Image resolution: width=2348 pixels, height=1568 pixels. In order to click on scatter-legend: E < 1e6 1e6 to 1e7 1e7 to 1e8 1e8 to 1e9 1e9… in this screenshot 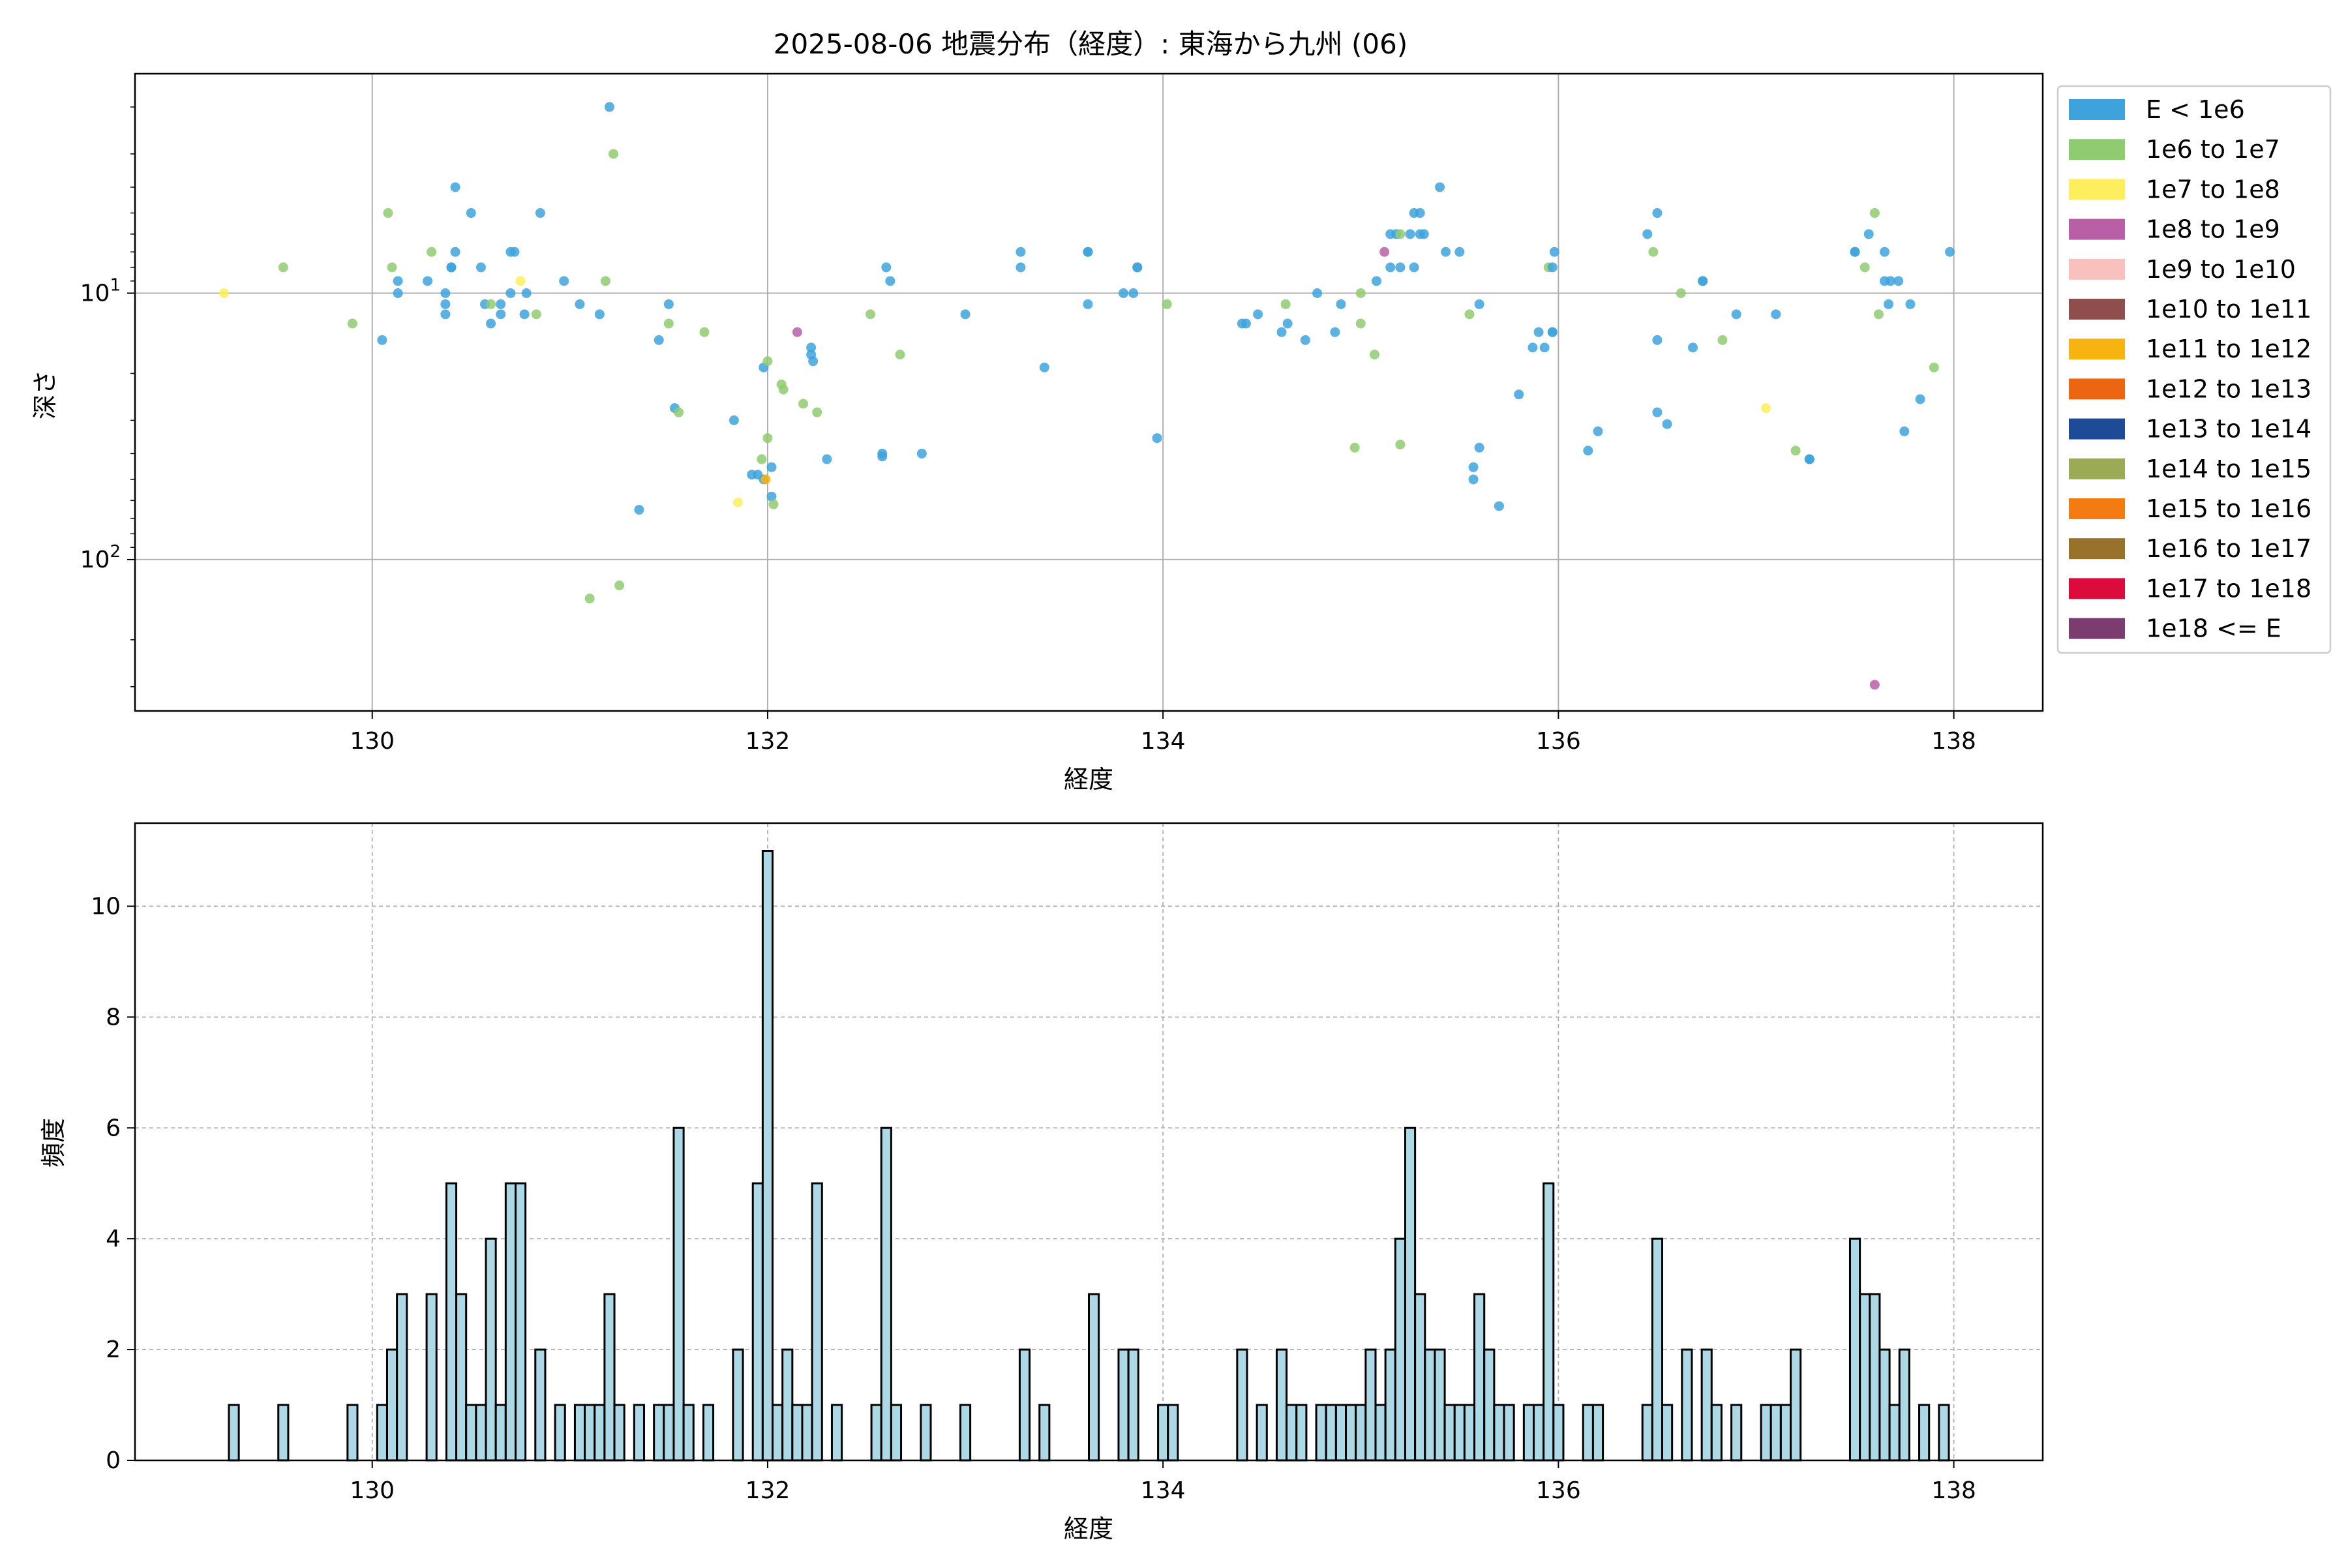, I will do `click(2194, 369)`.